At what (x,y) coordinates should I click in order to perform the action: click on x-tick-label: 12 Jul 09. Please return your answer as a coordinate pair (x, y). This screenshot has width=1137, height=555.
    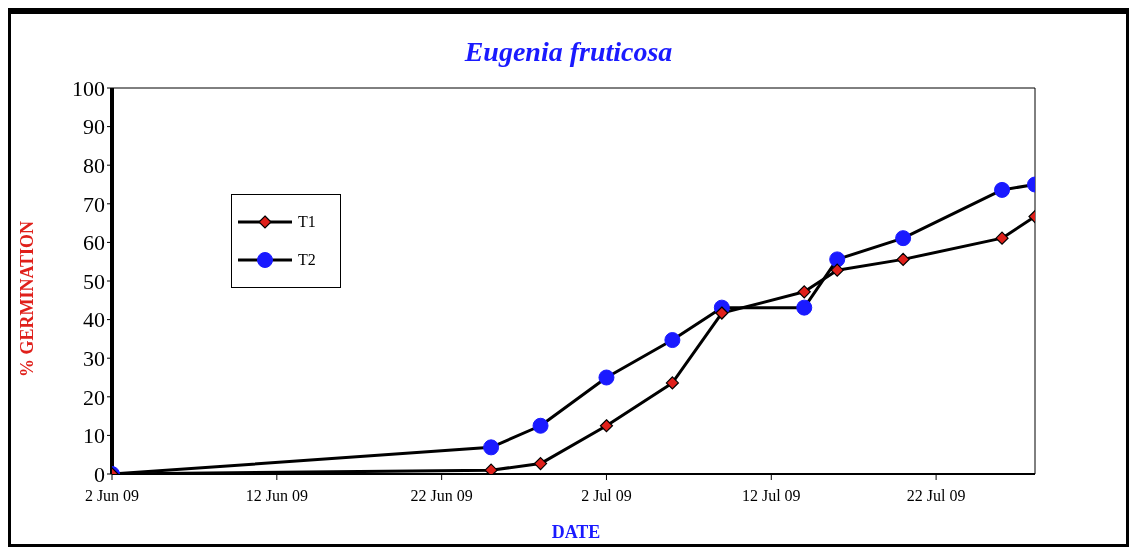
    Looking at the image, I should click on (771, 496).